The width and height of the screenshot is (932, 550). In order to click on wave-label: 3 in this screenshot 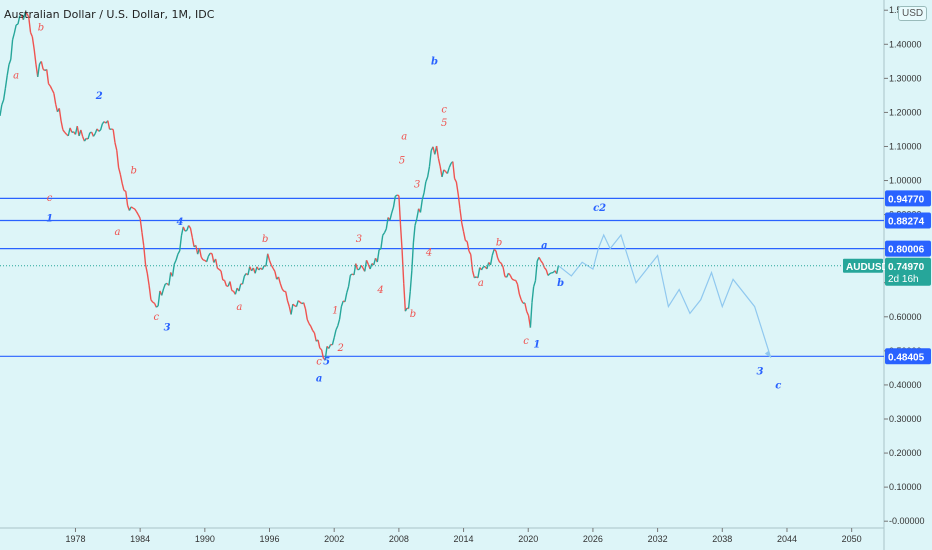, I will do `click(167, 327)`.